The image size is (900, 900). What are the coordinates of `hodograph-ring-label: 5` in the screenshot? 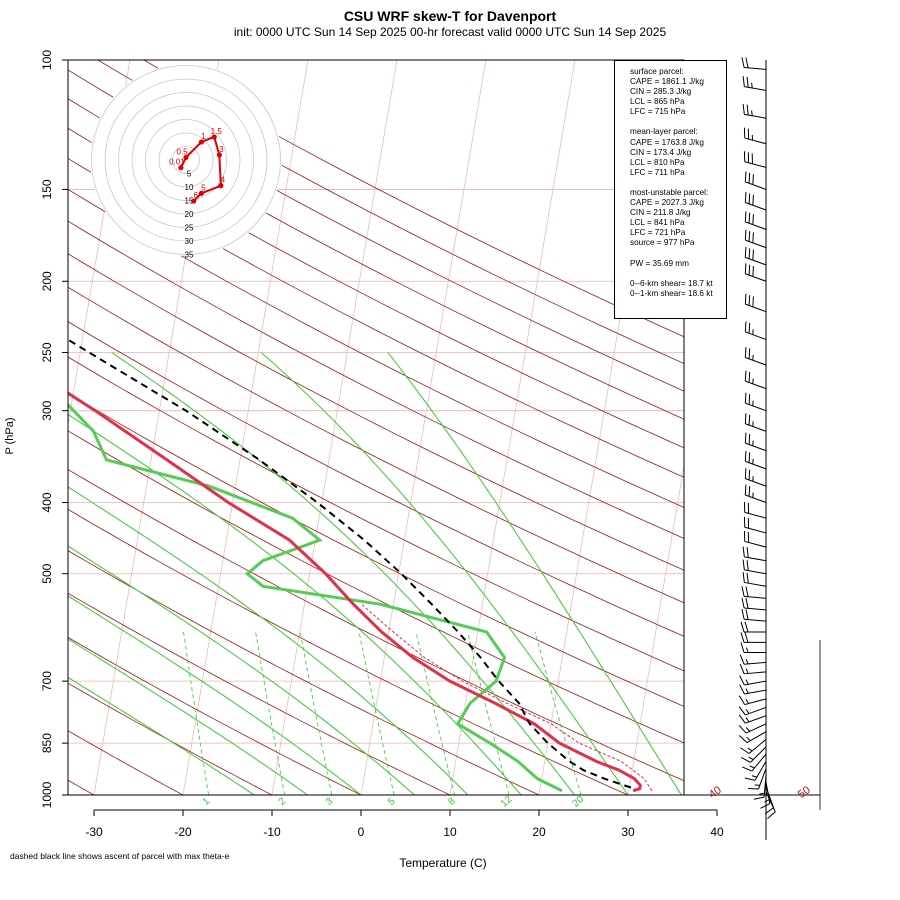 It's located at (189, 174).